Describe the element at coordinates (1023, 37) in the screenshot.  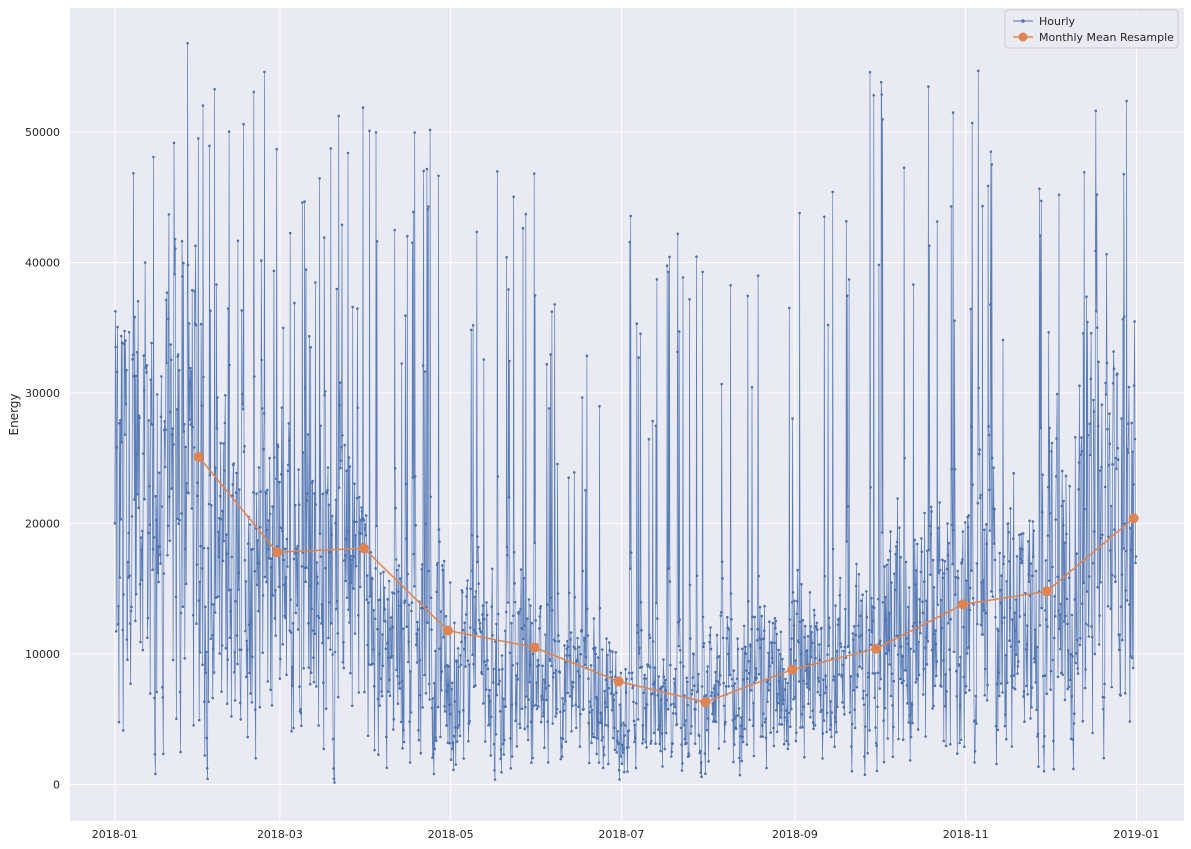
I see `legend-monthly-marker` at that location.